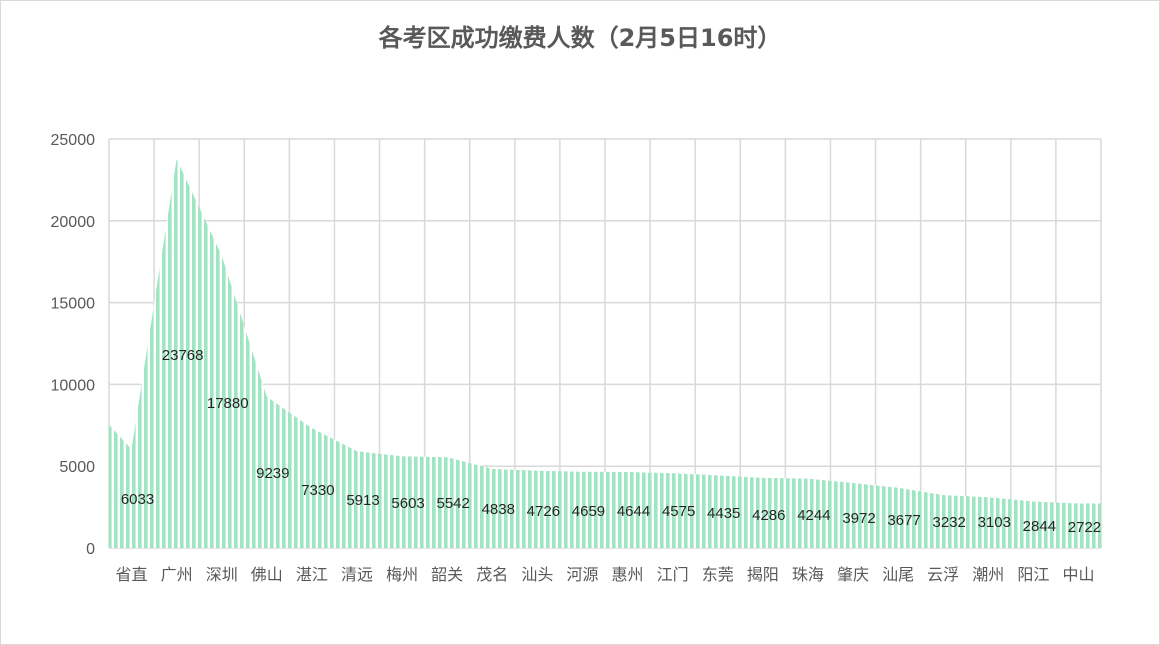 This screenshot has width=1160, height=645. What do you see at coordinates (267, 574) in the screenshot?
I see `x-category-label: 佛山` at bounding box center [267, 574].